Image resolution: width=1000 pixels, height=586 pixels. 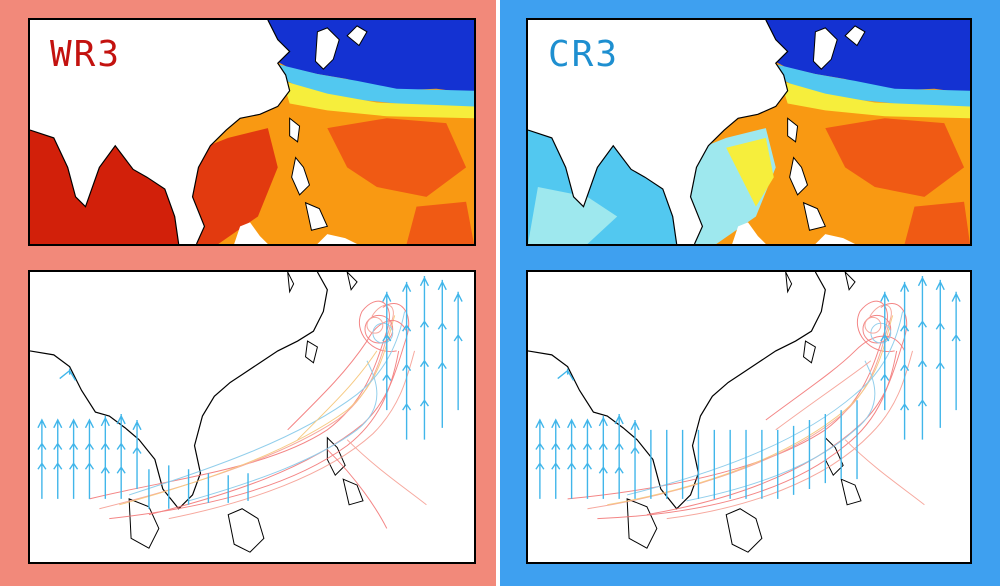 I want to click on storm-tracks-cold, so click(x=746, y=410).